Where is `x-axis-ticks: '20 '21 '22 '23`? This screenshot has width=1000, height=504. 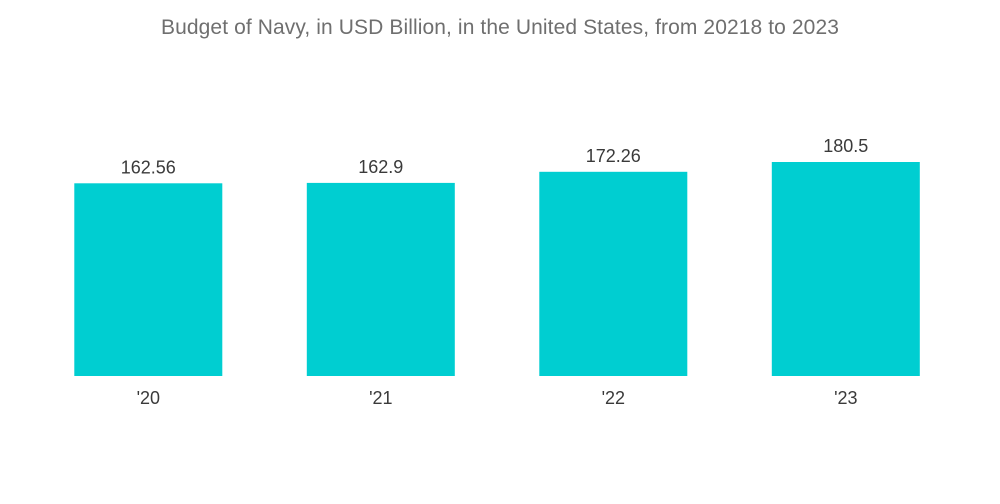 x-axis-ticks: '20 '21 '22 '23 is located at coordinates (497, 398).